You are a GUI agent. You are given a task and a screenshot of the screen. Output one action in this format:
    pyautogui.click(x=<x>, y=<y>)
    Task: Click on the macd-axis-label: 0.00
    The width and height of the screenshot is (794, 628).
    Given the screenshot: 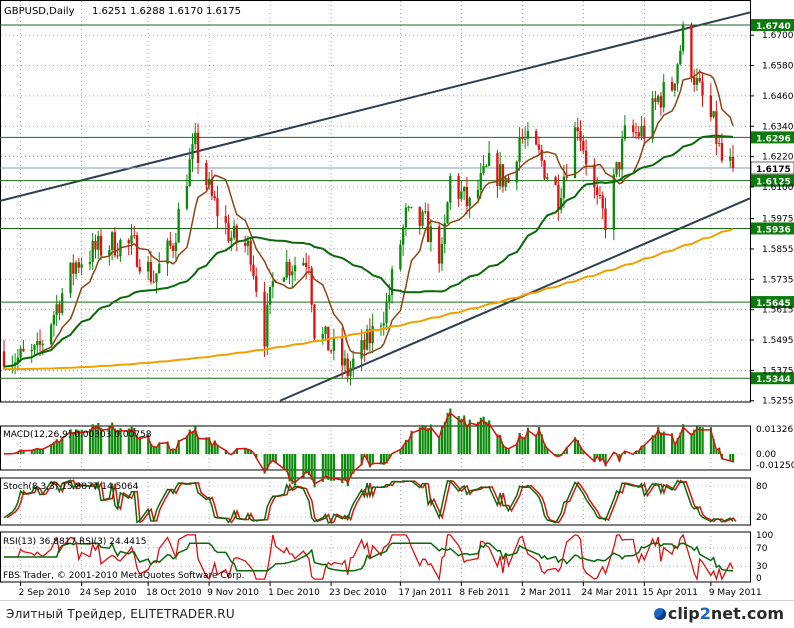 What is the action you would take?
    pyautogui.click(x=766, y=455)
    